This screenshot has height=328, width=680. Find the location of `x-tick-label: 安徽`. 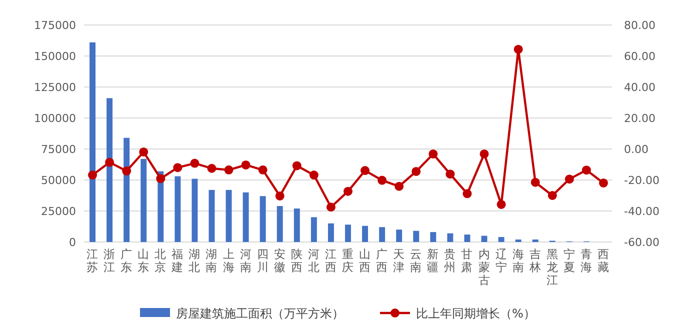

x-tick-label: 安徽 is located at coordinates (280, 260).